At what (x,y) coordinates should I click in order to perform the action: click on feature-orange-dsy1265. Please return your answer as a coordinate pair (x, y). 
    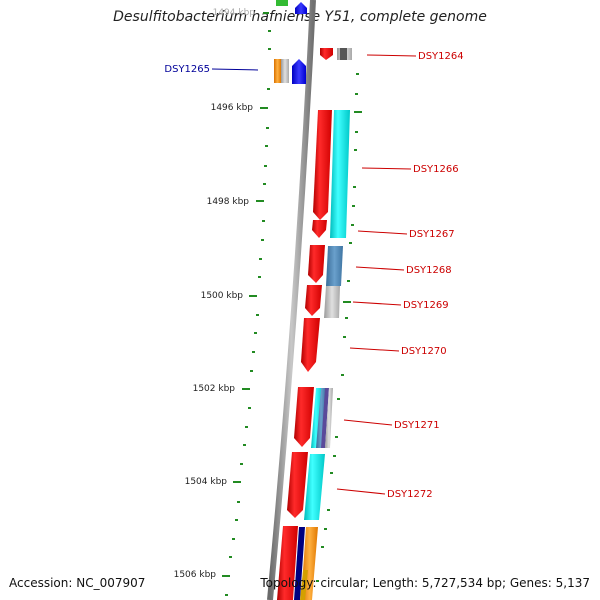
    Looking at the image, I should click on (277, 71).